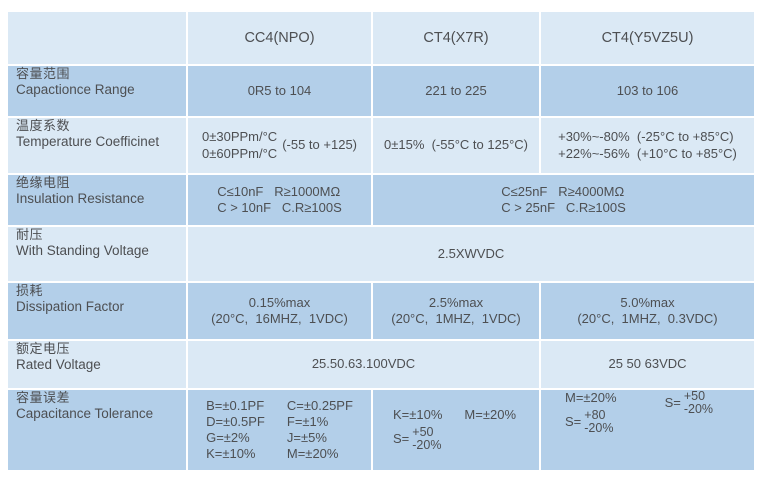 The image size is (760, 491). I want to click on dissipation-x7r-line2: (20°C, 1MHZ, 1VDC), so click(456, 318).